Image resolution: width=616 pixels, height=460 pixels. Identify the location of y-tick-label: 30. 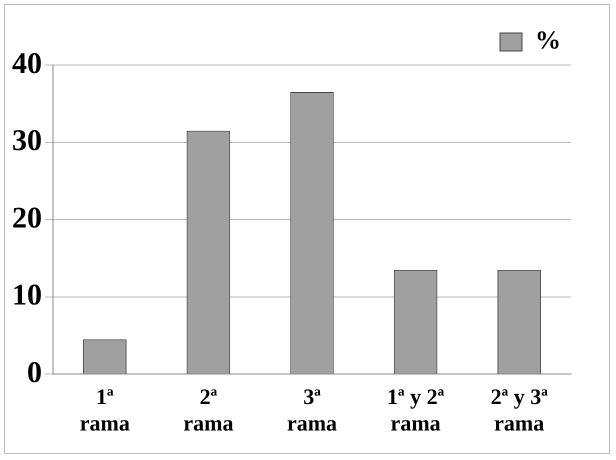
(27, 141).